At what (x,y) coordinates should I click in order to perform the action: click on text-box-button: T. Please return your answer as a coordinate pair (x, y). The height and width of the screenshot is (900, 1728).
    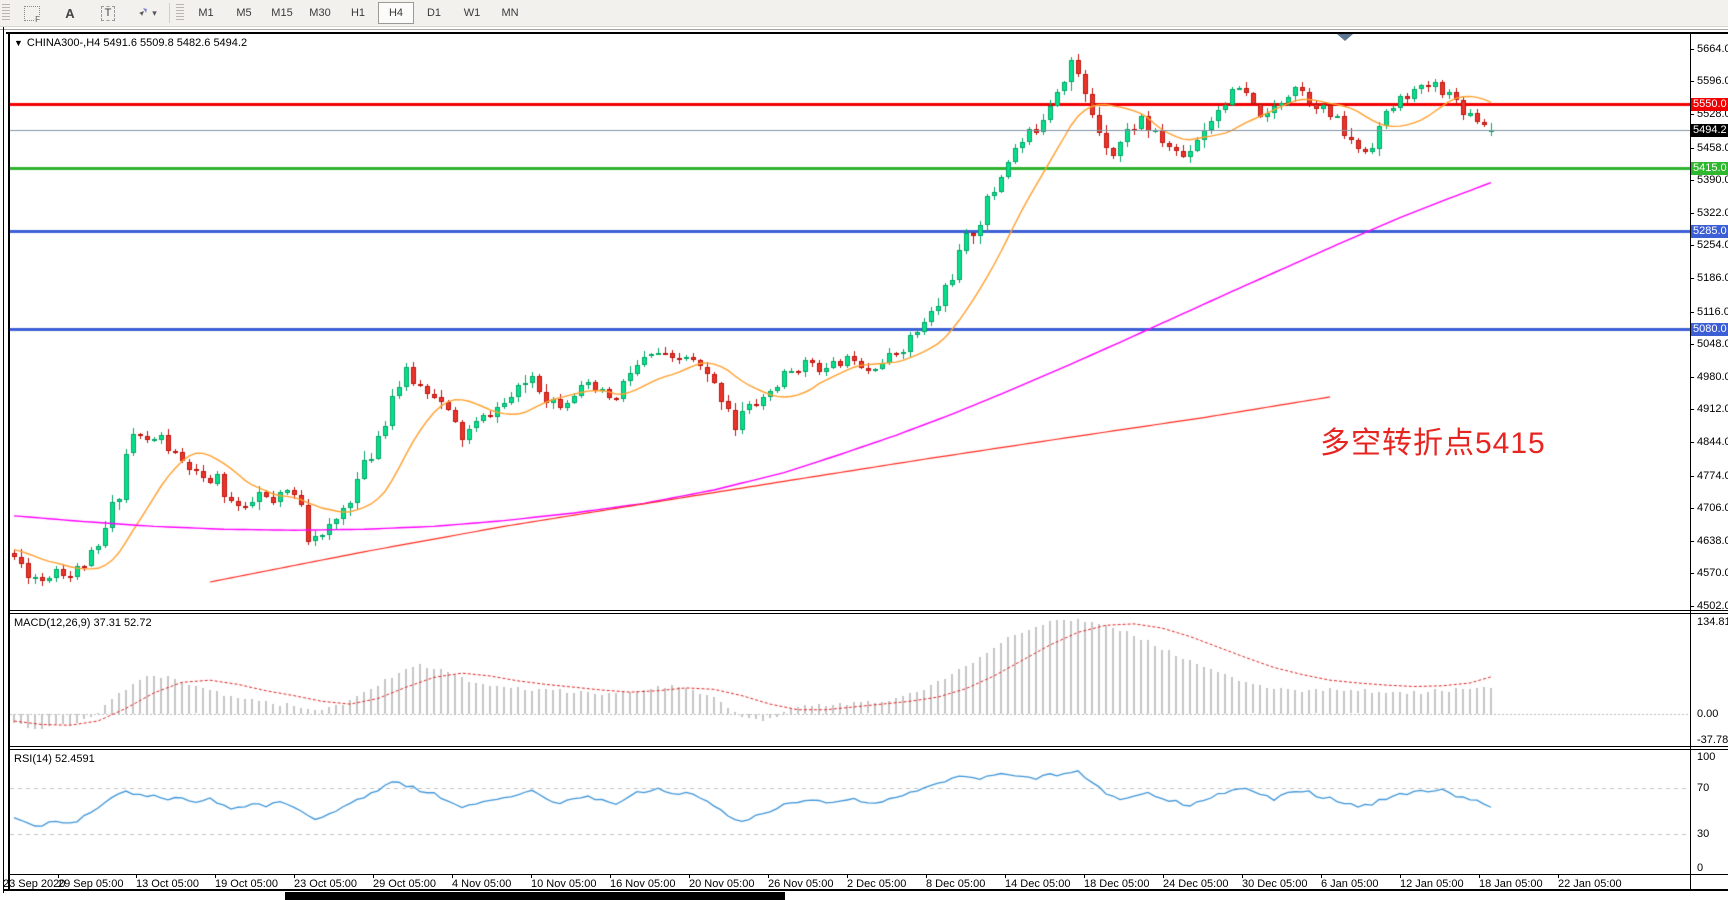
    Looking at the image, I should click on (108, 13).